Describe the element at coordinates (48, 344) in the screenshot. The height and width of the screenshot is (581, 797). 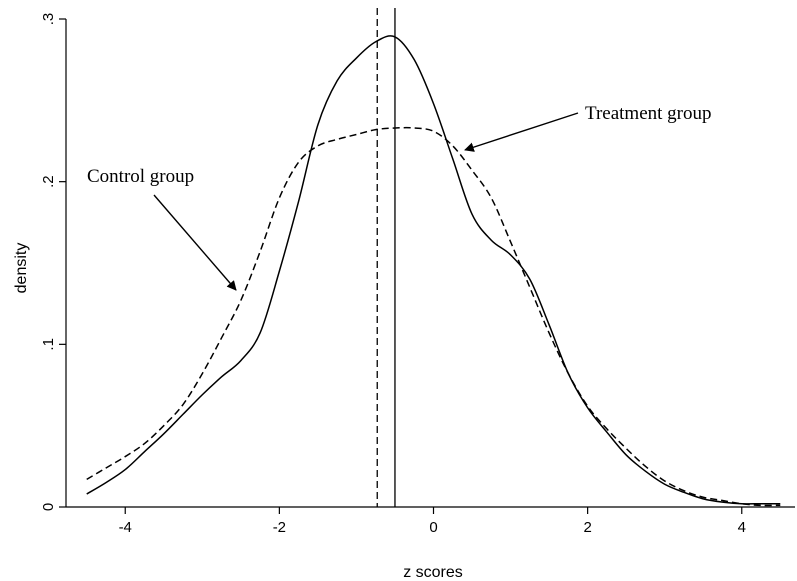
I see `y-tick-label: .1` at that location.